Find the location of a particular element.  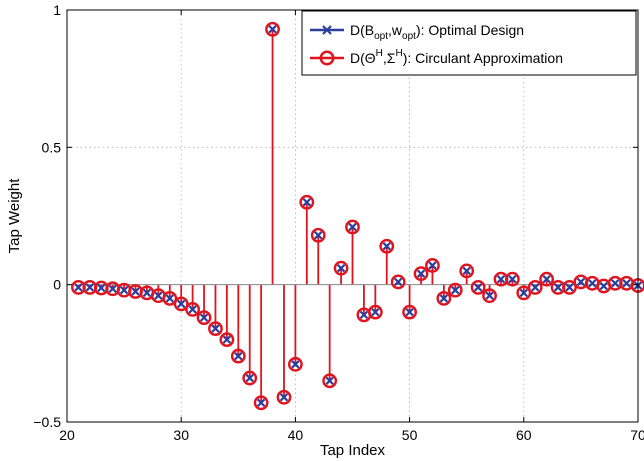

legend-entry-circulant: D(ΘH,ΣH): Circulant Approximation is located at coordinates (436, 57).